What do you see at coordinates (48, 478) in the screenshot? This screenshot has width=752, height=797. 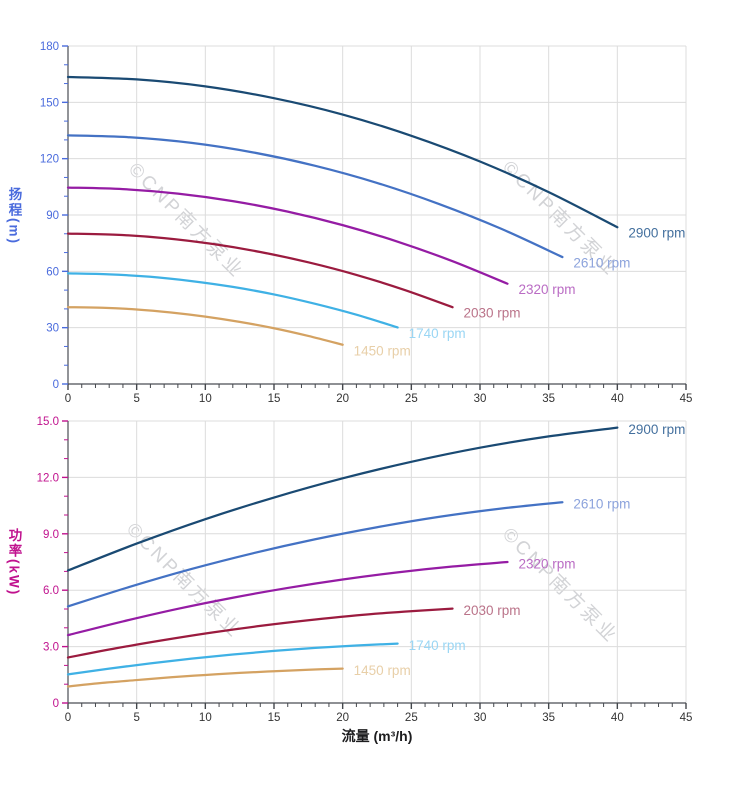 I see `y-tick-label: 12.0` at bounding box center [48, 478].